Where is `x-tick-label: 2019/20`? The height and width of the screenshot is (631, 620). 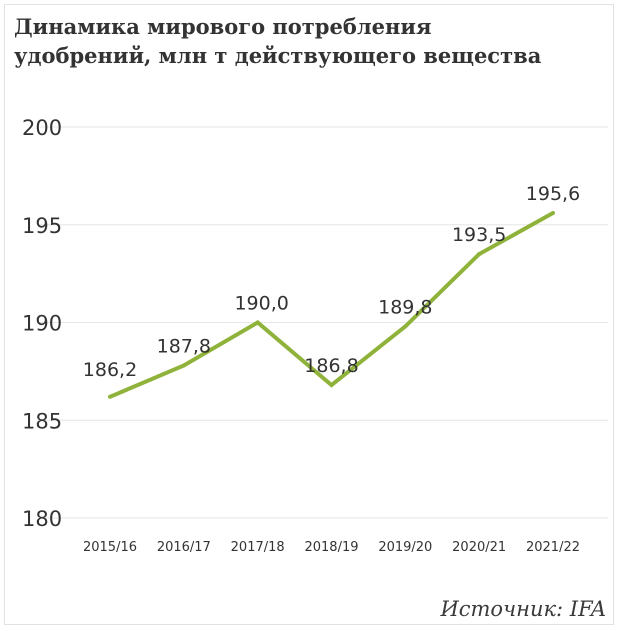 x-tick-label: 2019/20 is located at coordinates (405, 547).